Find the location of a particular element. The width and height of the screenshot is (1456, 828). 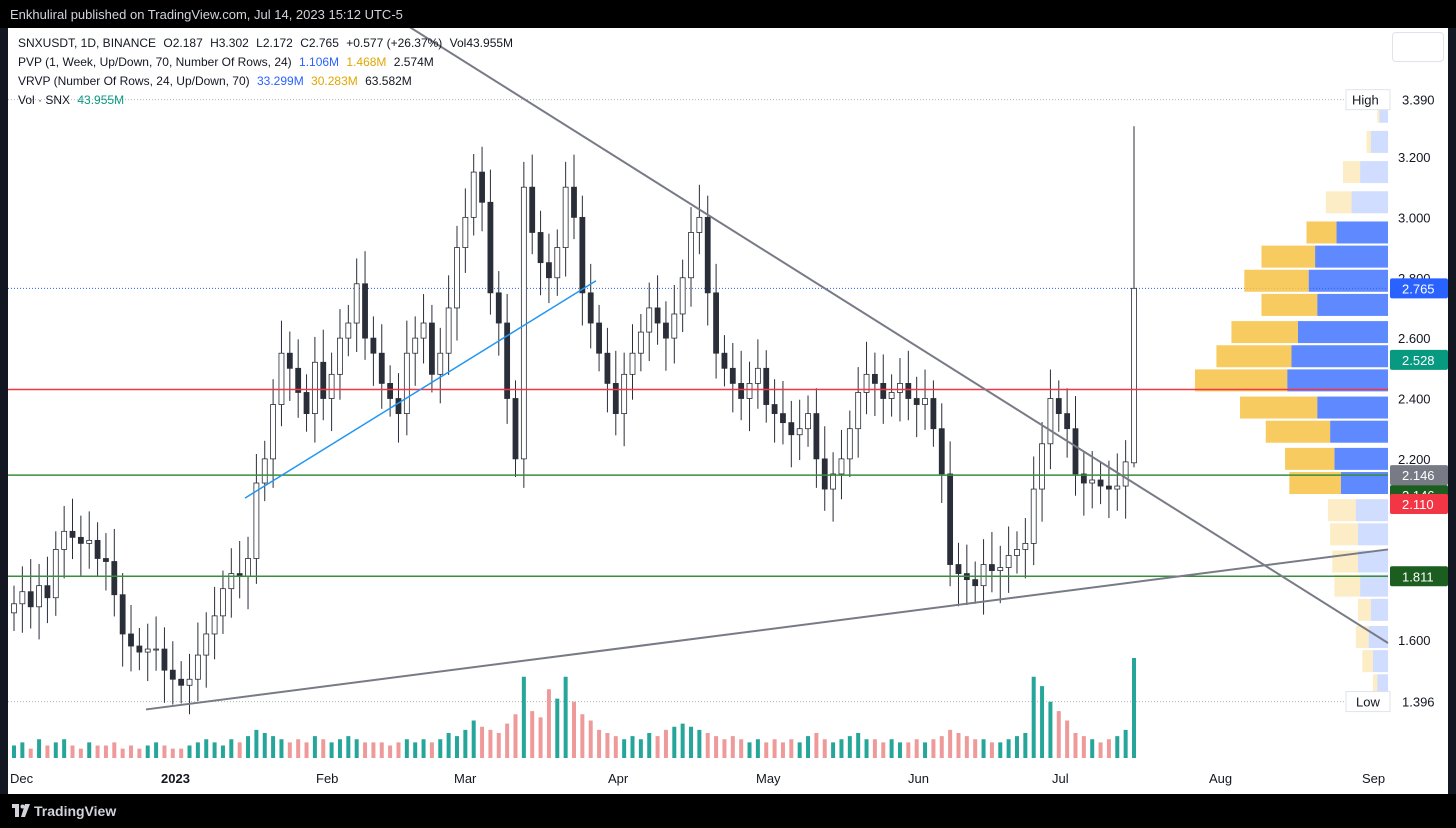

vol-label: Vol · SNX is located at coordinates (44, 100).